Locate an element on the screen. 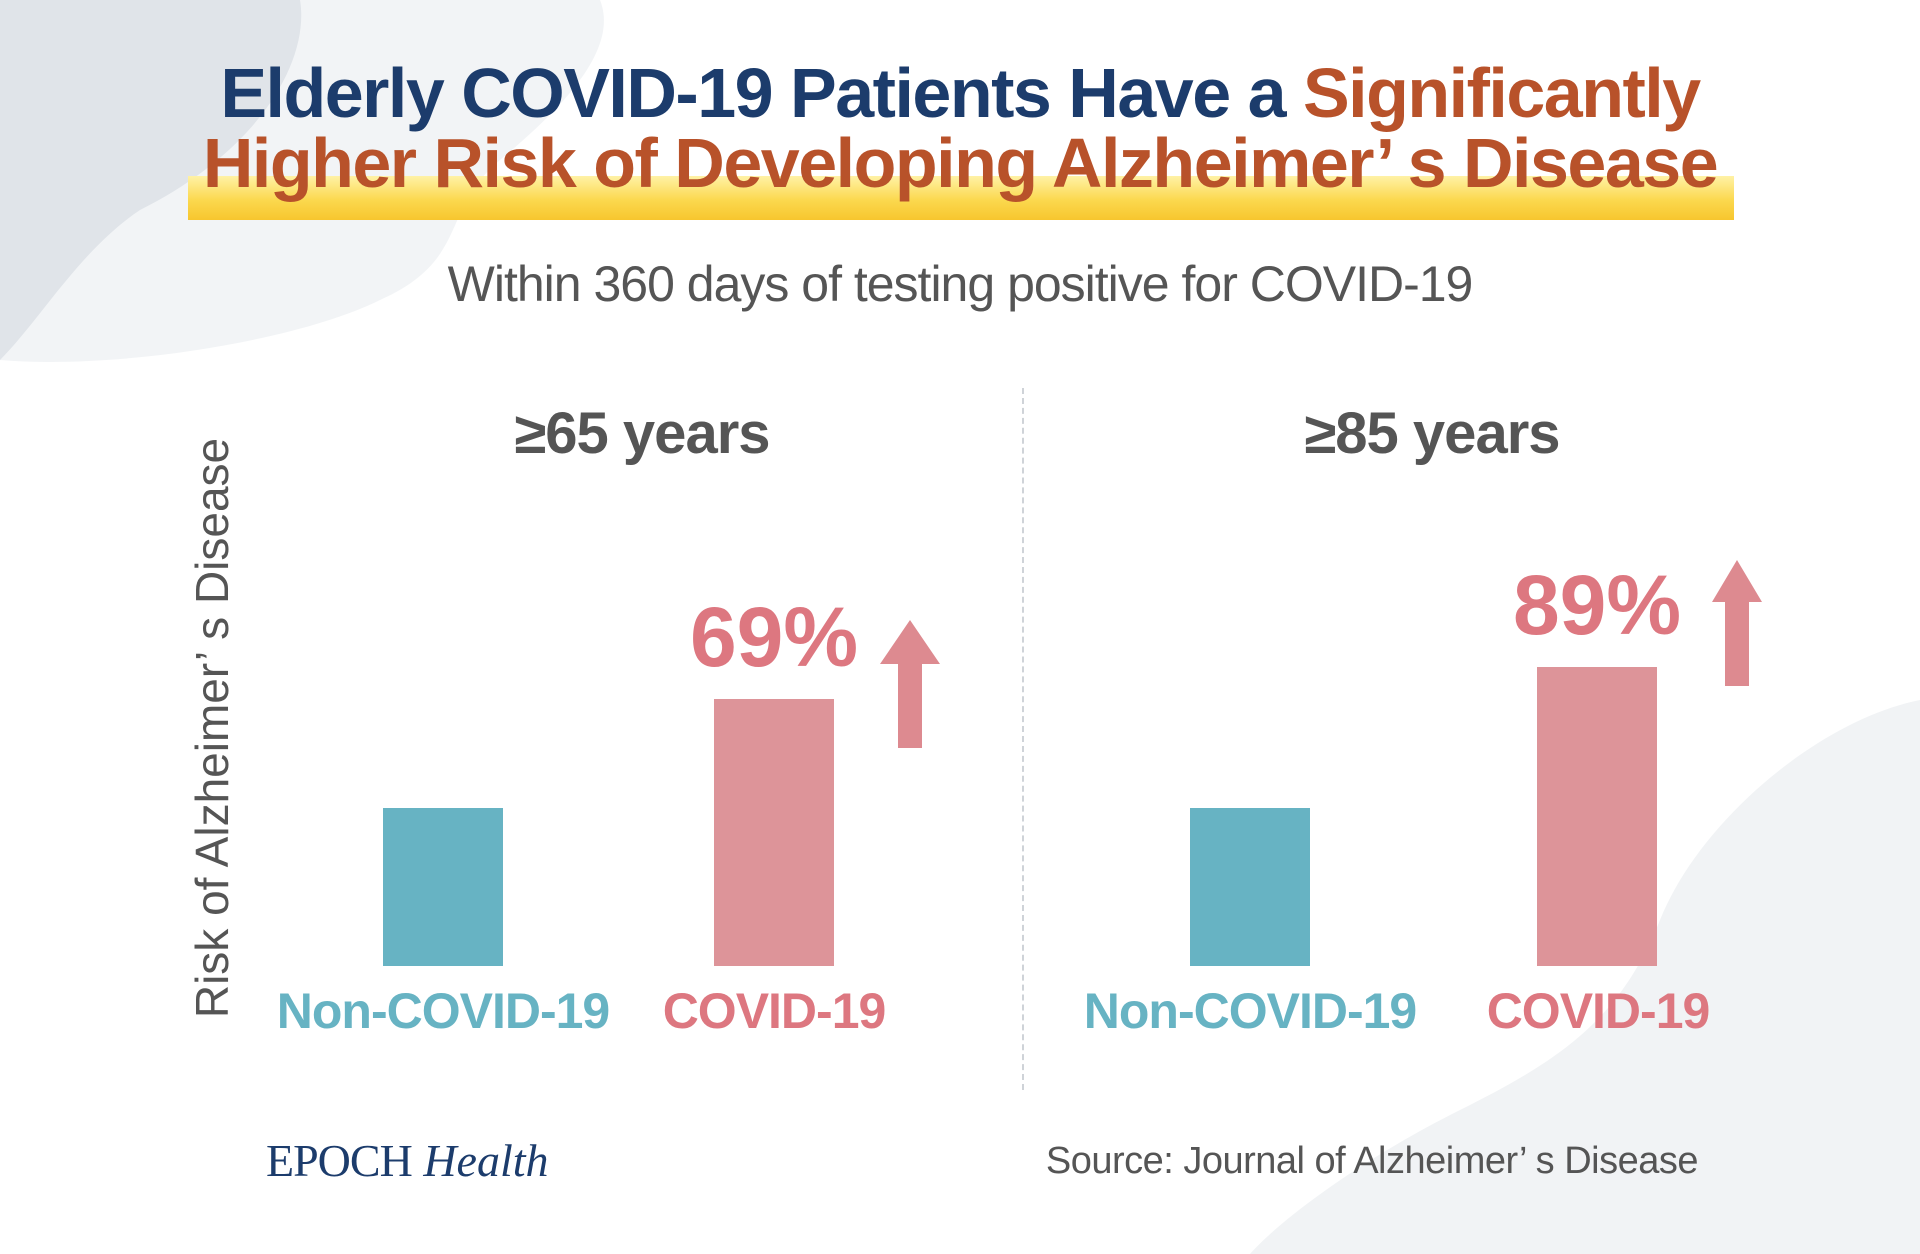  data-label-65: 69% is located at coordinates (774, 636).